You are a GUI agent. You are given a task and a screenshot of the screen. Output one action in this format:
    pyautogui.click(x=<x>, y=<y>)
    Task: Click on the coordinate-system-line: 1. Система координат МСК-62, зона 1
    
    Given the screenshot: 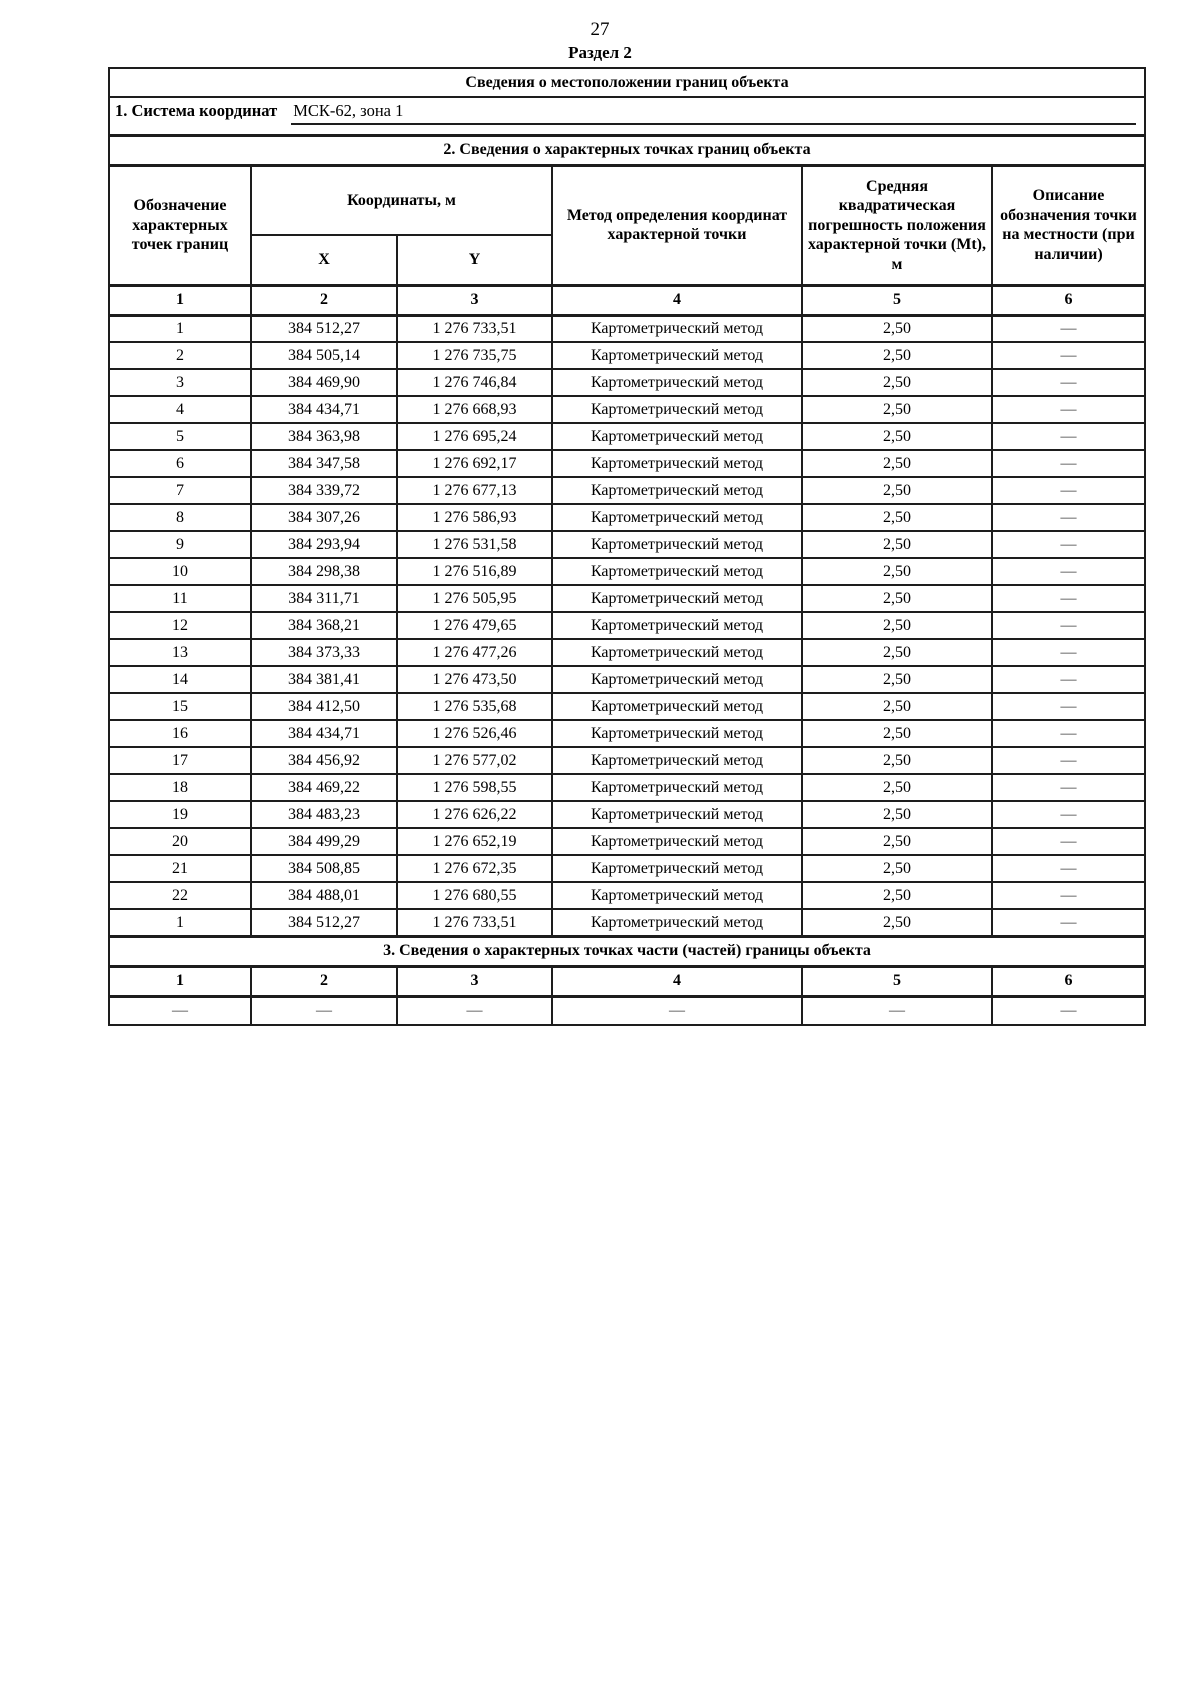 What is the action you would take?
    pyautogui.click(x=625, y=113)
    